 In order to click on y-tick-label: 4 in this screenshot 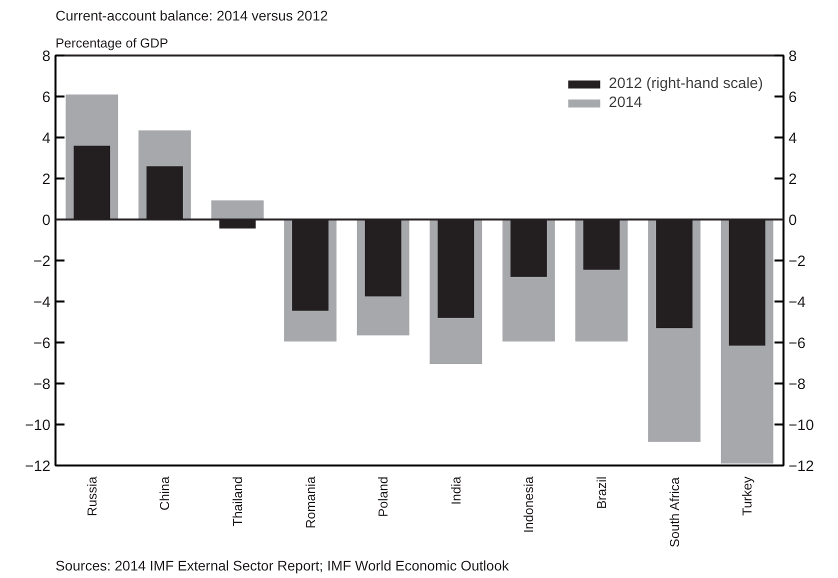, I will do `click(46, 138)`.